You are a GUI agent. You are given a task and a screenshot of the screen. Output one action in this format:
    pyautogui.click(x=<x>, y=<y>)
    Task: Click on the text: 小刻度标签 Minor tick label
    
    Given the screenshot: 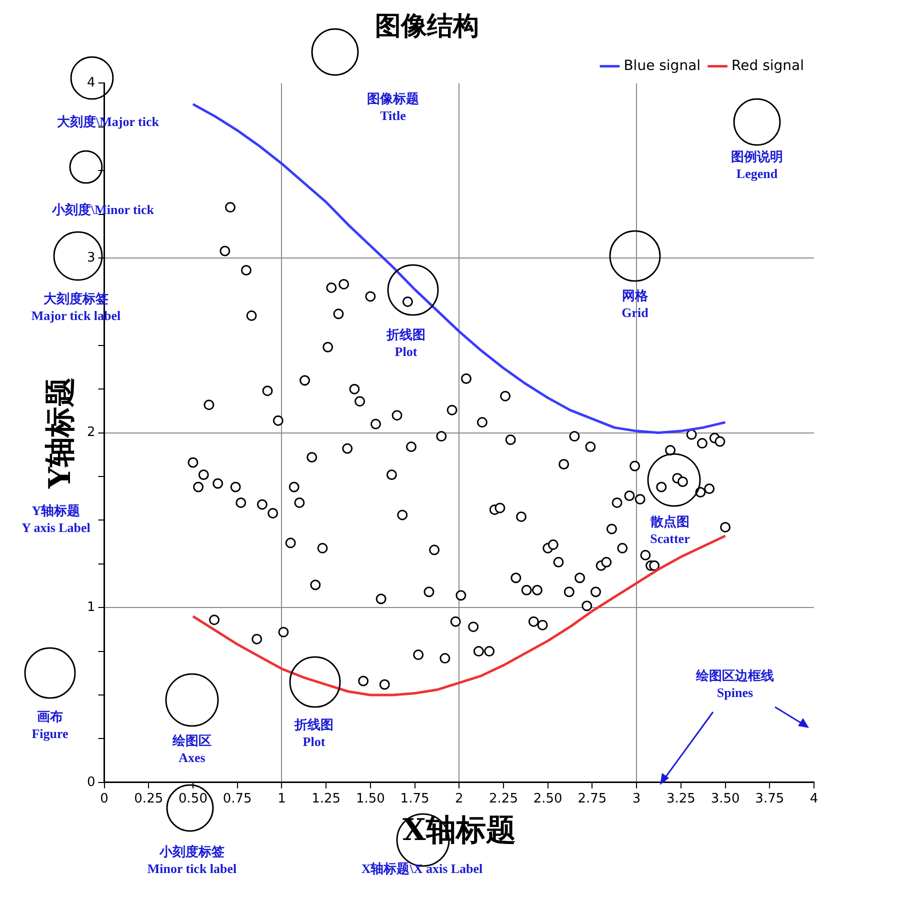 What is the action you would take?
    pyautogui.click(x=192, y=860)
    